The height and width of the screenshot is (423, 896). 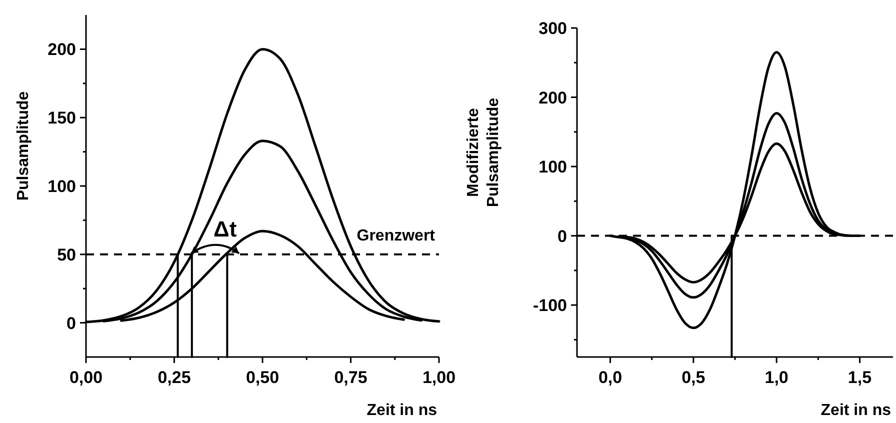 I want to click on x-tick-label: 1,0, so click(x=776, y=377).